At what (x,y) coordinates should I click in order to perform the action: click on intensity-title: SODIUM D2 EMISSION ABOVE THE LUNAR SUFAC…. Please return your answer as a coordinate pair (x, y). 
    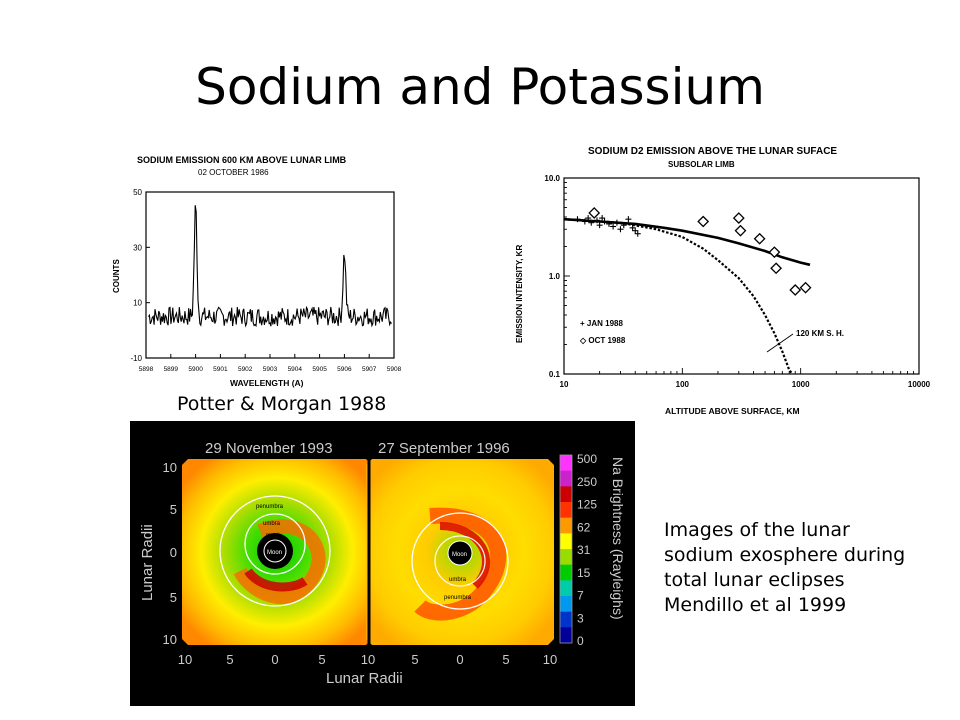
    Looking at the image, I should click on (712, 151).